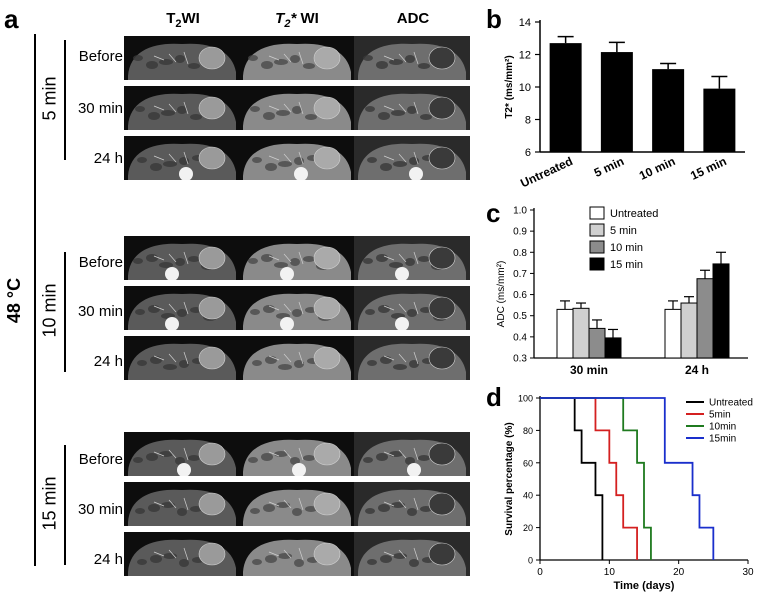 Image resolution: width=759 pixels, height=595 pixels. I want to click on y-tick-label: 60, so click(528, 463).